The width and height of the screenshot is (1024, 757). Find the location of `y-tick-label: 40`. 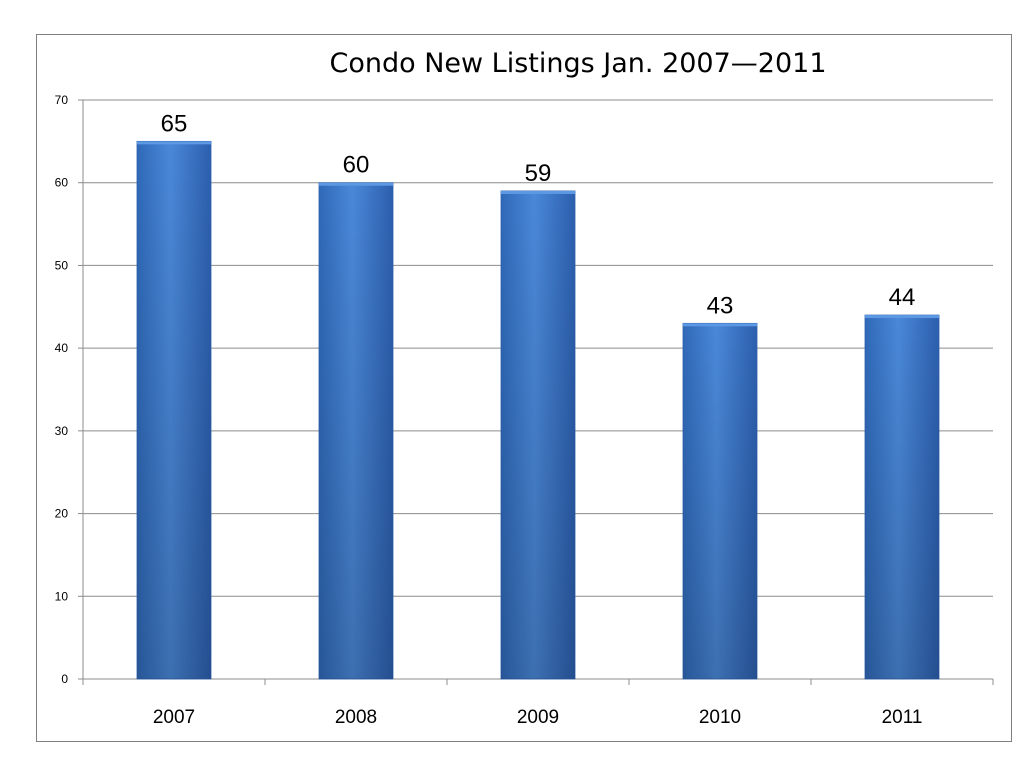

y-tick-label: 40 is located at coordinates (62, 348).